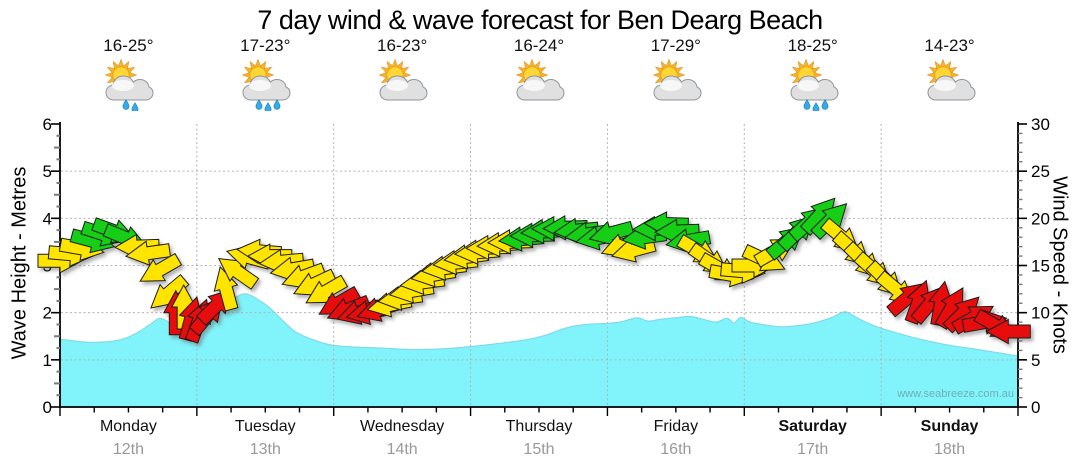  I want to click on day-label-thursday: Thursday 15th, so click(539, 438).